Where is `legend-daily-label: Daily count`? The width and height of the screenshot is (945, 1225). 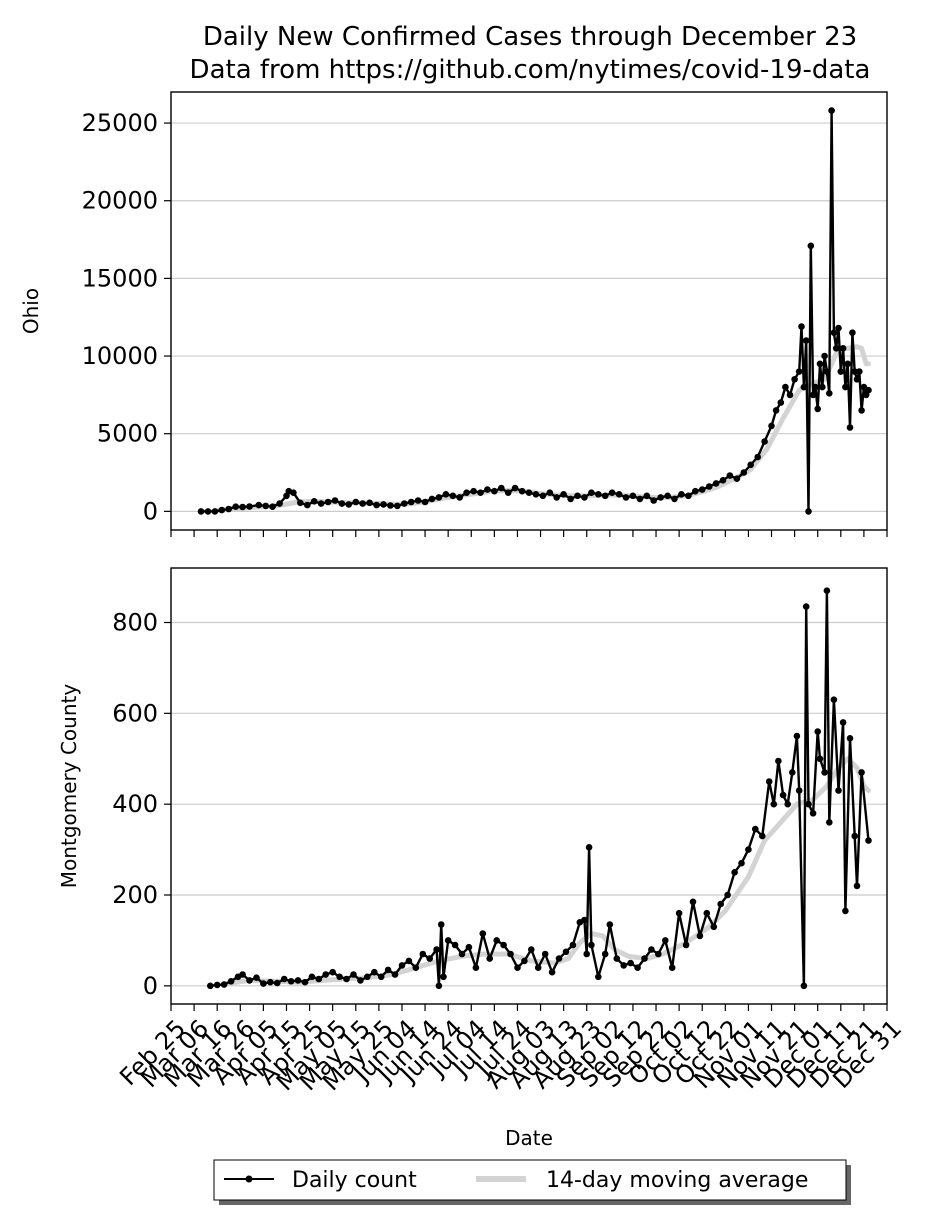 legend-daily-label: Daily count is located at coordinates (354, 1180).